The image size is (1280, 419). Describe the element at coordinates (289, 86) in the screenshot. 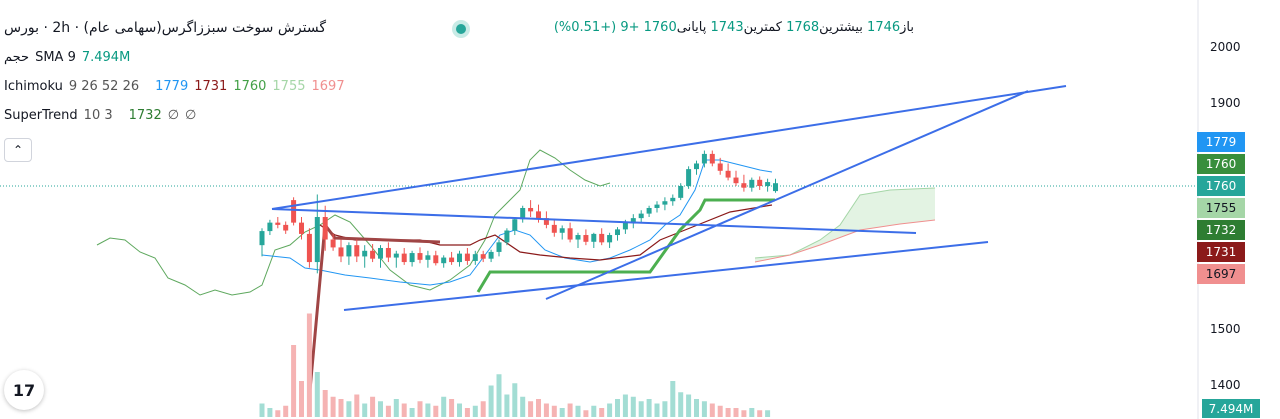

I see `ichimoku-leading-a: 1755` at that location.